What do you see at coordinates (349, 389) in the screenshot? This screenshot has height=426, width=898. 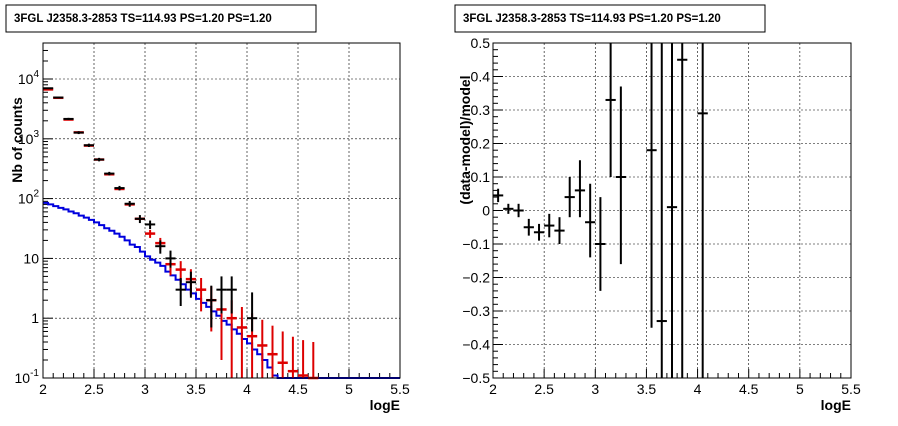 I see `left-xtick-label: 5` at bounding box center [349, 389].